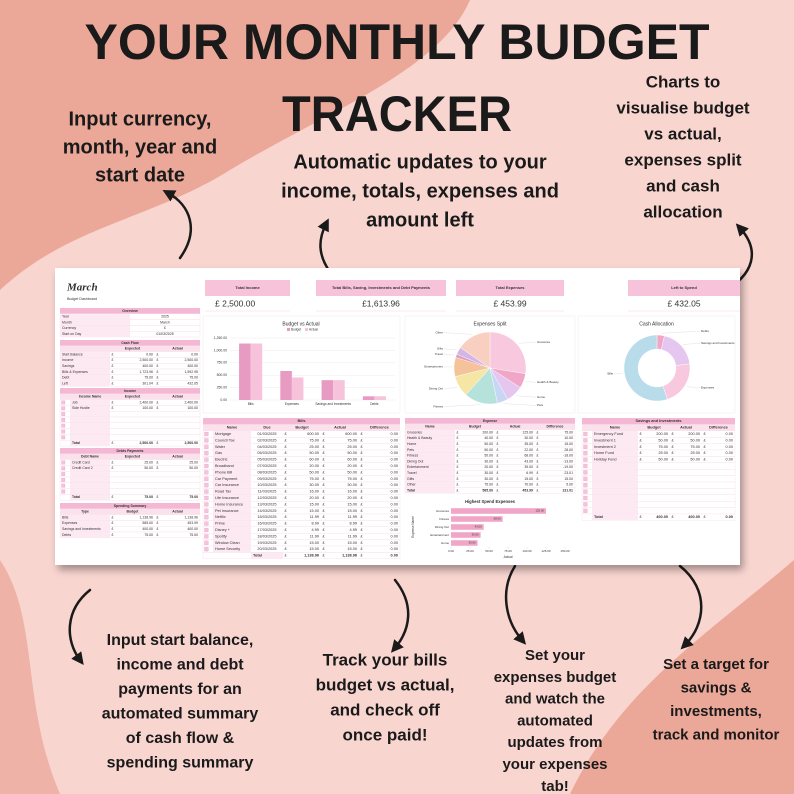 This screenshot has height=794, width=794. What do you see at coordinates (315, 524) in the screenshot?
I see `table-cell: 8.99` at bounding box center [315, 524].